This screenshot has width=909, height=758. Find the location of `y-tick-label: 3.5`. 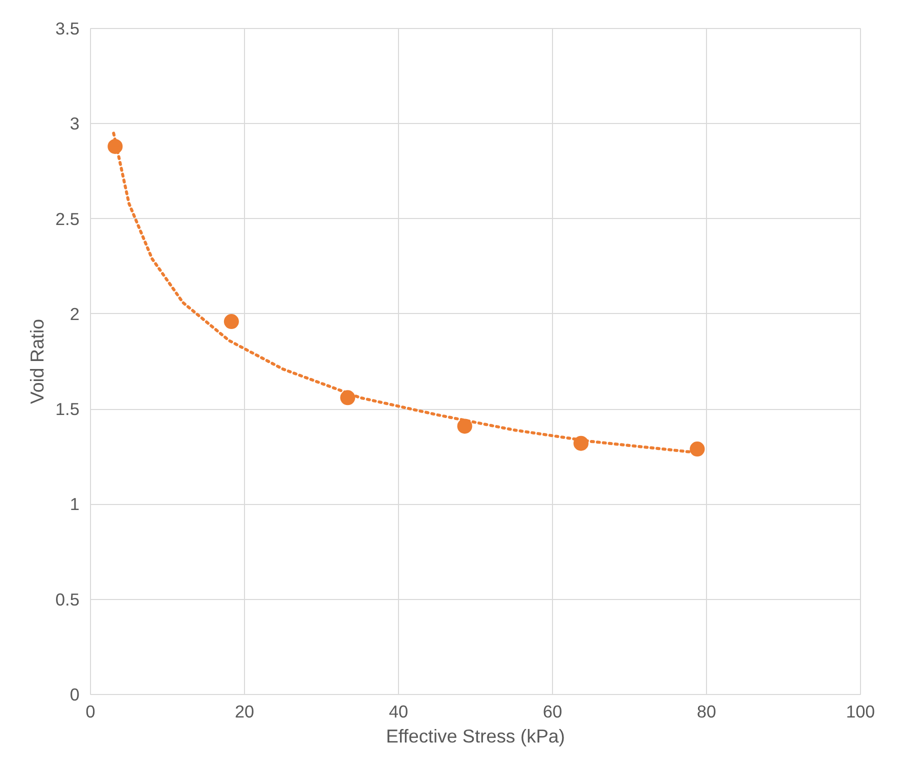

y-tick-label: 3.5 is located at coordinates (67, 28).